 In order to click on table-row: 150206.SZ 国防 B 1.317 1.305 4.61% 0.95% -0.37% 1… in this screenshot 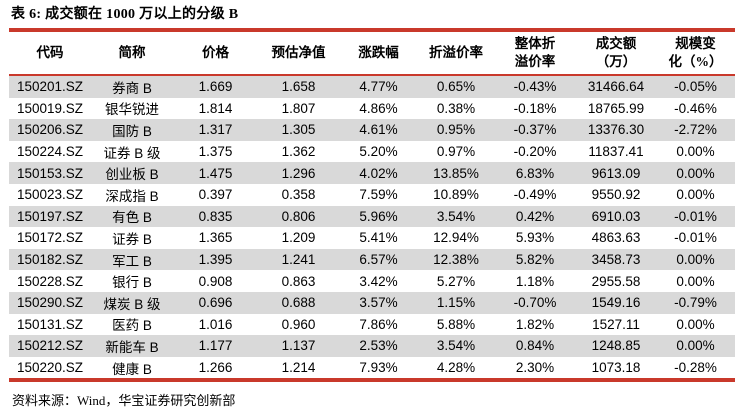, I will do `click(372, 130)`.